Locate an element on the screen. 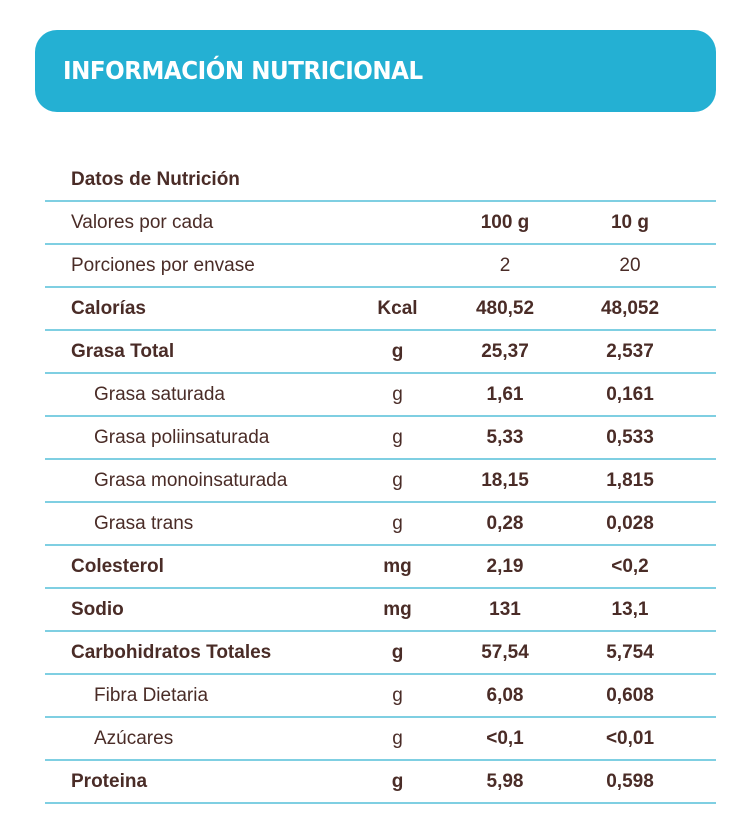 Image resolution: width=750 pixels, height=836 pixels. row-label: Calorías is located at coordinates (108, 308).